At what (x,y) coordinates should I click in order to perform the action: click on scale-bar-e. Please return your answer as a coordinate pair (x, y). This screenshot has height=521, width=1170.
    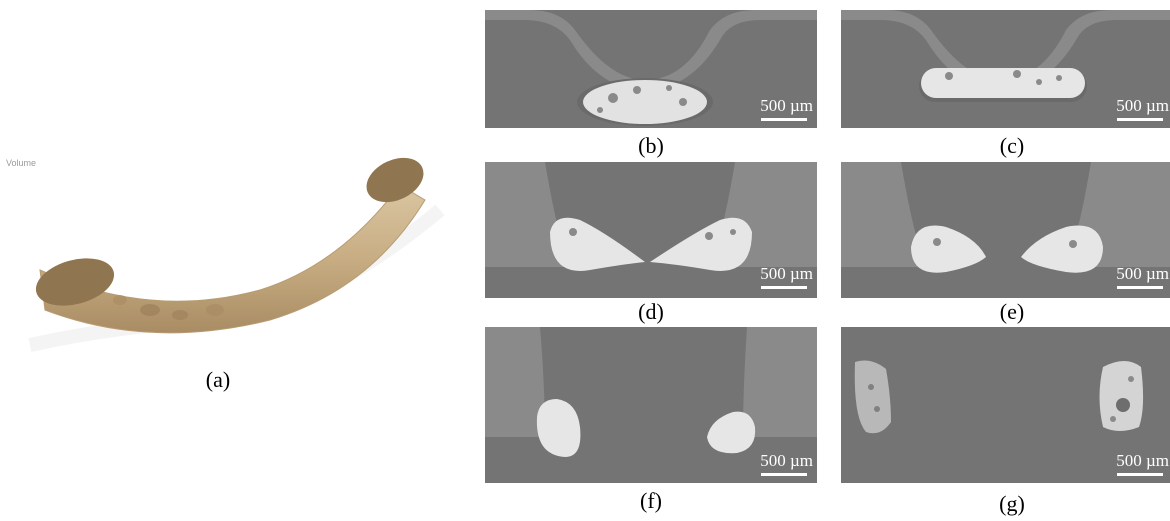
    Looking at the image, I should click on (1140, 287).